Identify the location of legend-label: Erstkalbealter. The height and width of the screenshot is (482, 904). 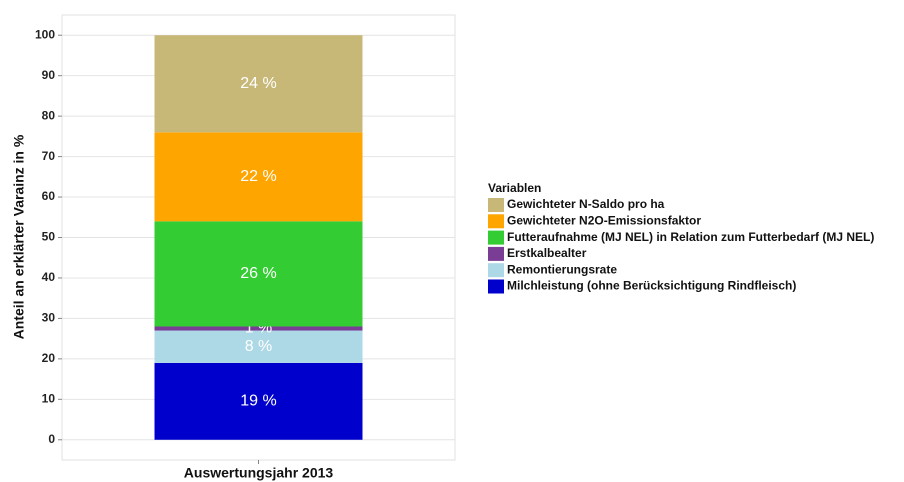
(547, 253).